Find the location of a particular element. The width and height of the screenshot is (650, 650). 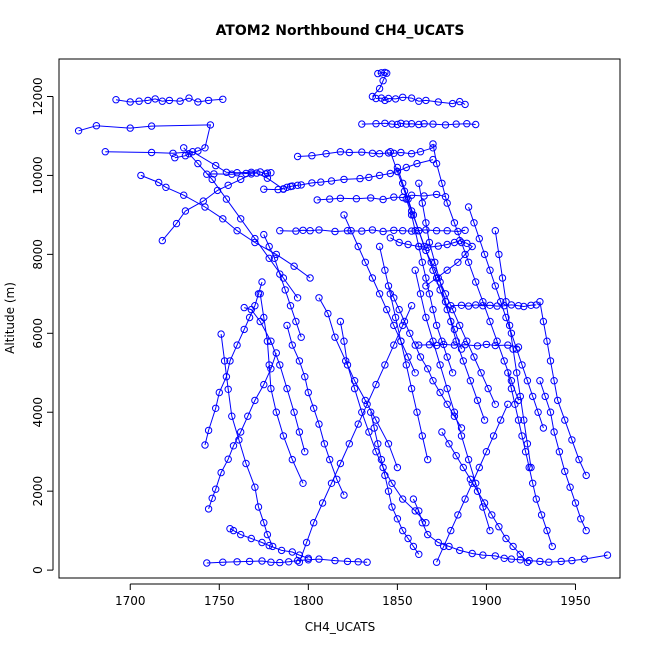

x-tick-label: 1900 is located at coordinates (486, 601).